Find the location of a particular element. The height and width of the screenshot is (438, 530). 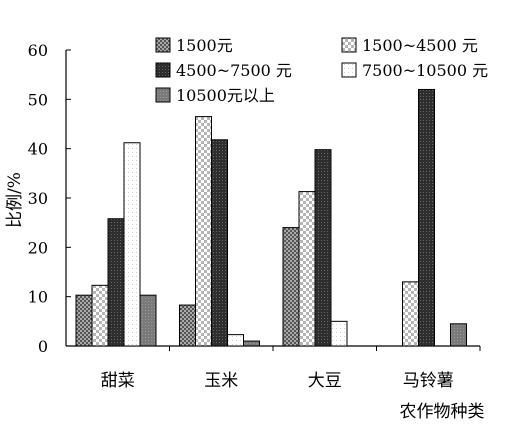

y-tick-label: 40 is located at coordinates (38, 149).